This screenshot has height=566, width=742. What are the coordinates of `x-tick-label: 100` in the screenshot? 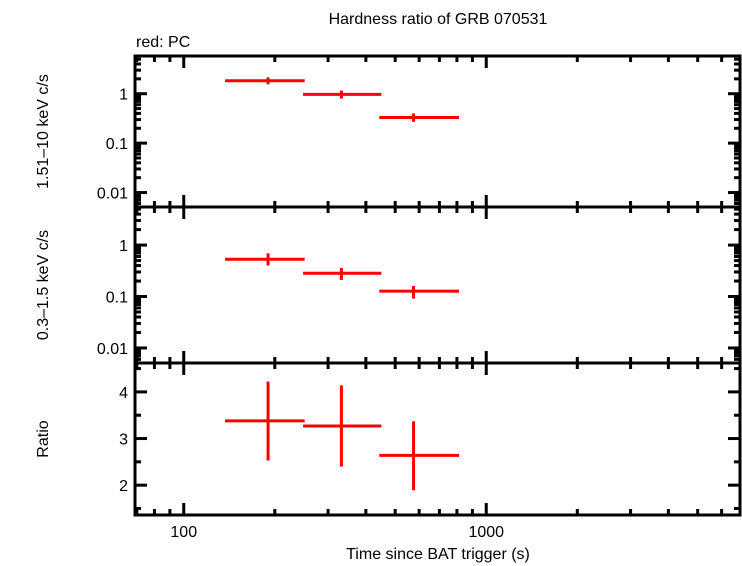 It's located at (183, 532).